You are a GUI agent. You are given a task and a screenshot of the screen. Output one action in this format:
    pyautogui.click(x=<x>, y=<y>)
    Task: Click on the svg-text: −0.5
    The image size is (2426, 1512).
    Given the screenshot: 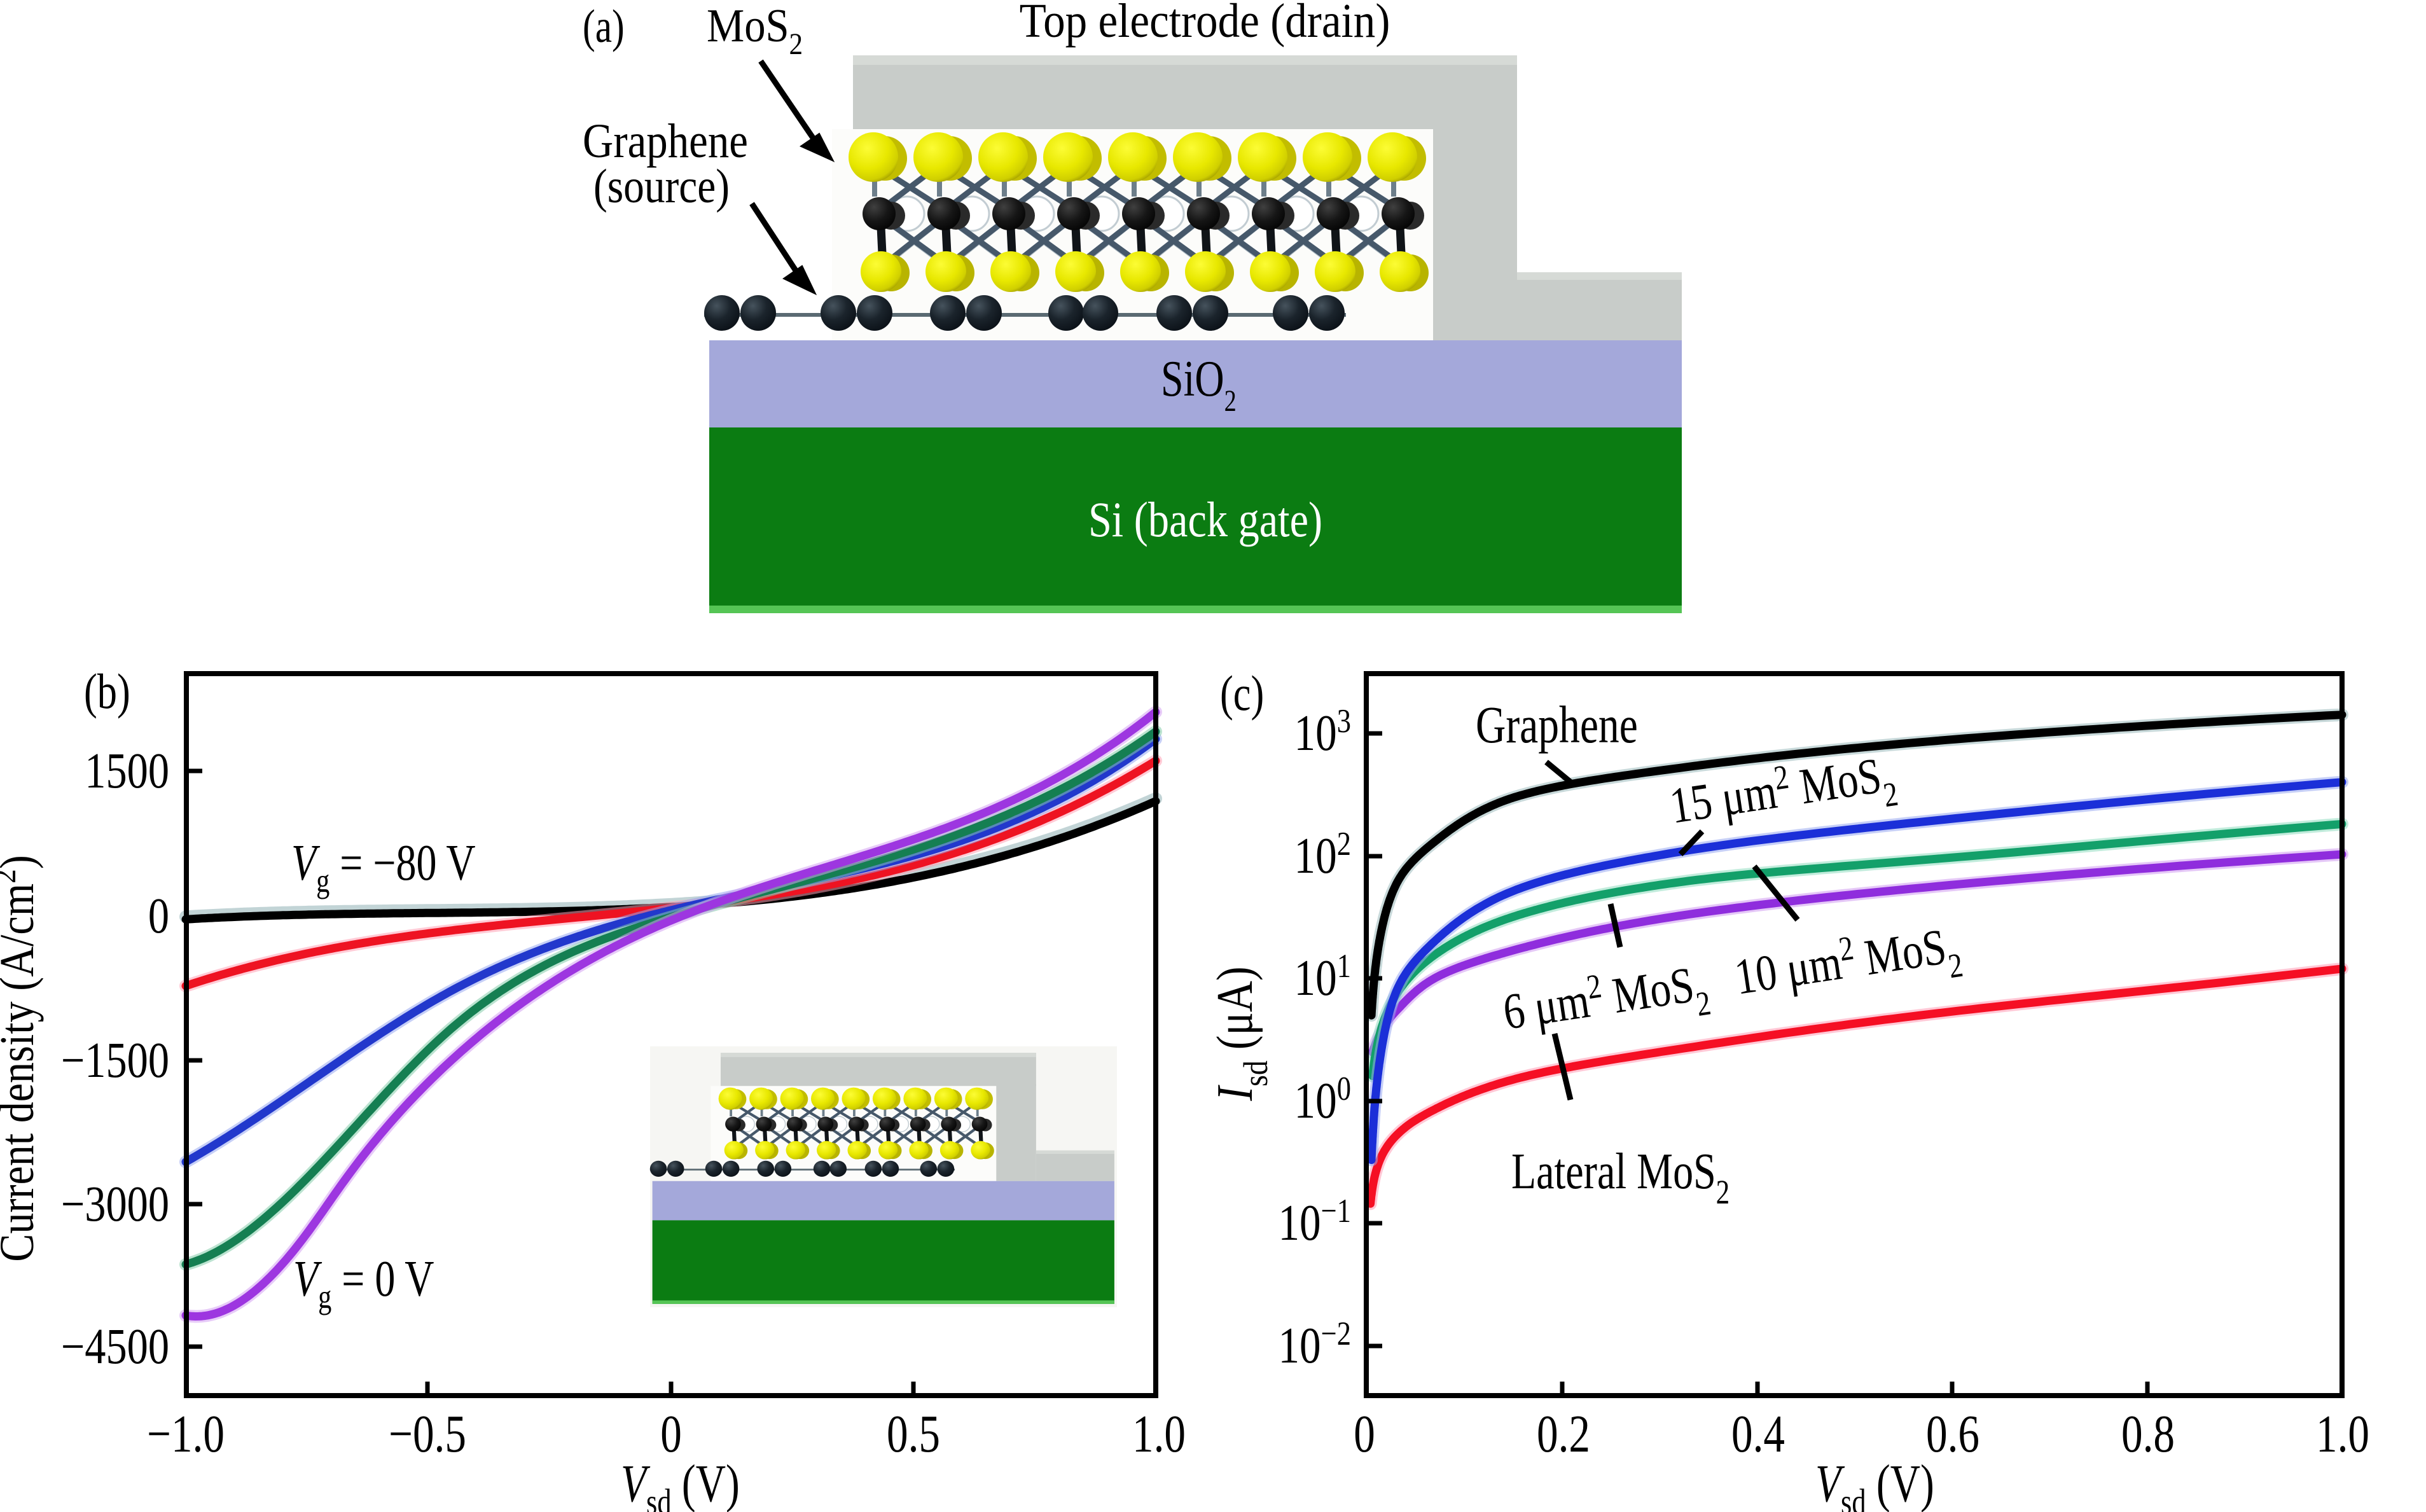 What is the action you would take?
    pyautogui.click(x=428, y=1434)
    